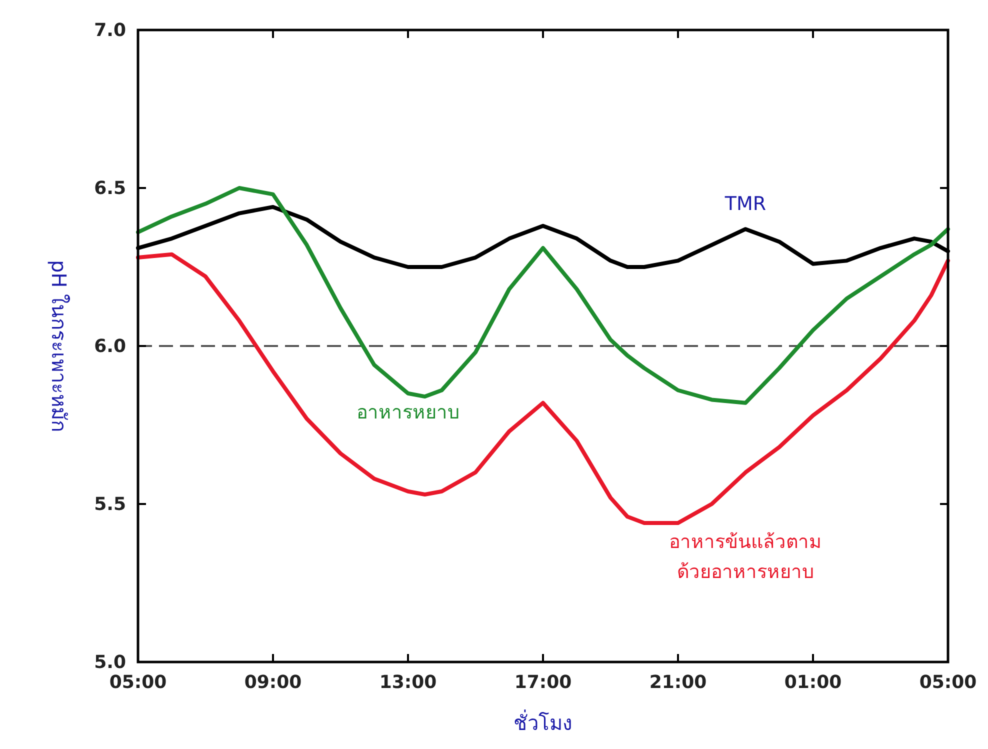  Describe the element at coordinates (110, 662) in the screenshot. I see `y-tick-label: 5.0` at that location.